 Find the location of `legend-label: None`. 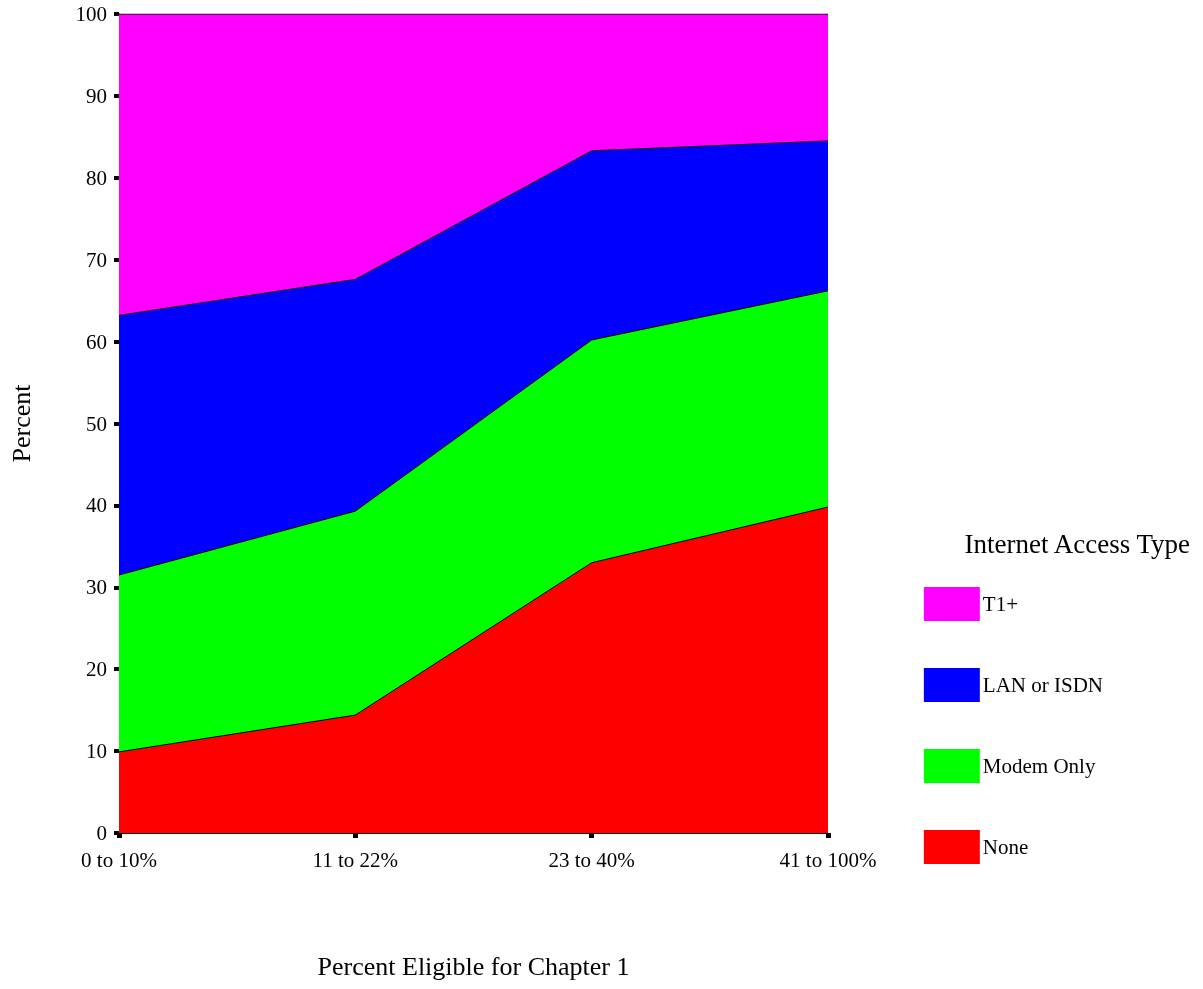

legend-label: None is located at coordinates (1005, 847).